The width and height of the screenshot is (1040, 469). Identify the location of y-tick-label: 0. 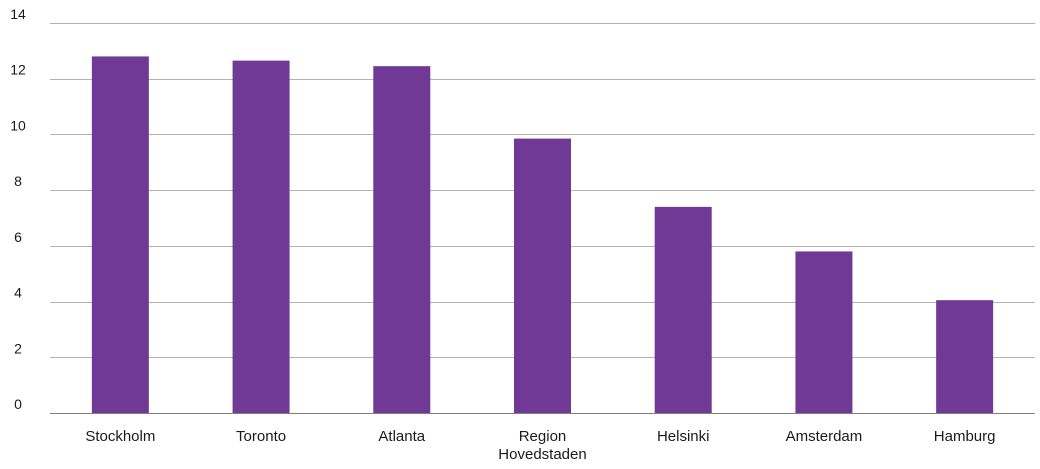
(18, 404).